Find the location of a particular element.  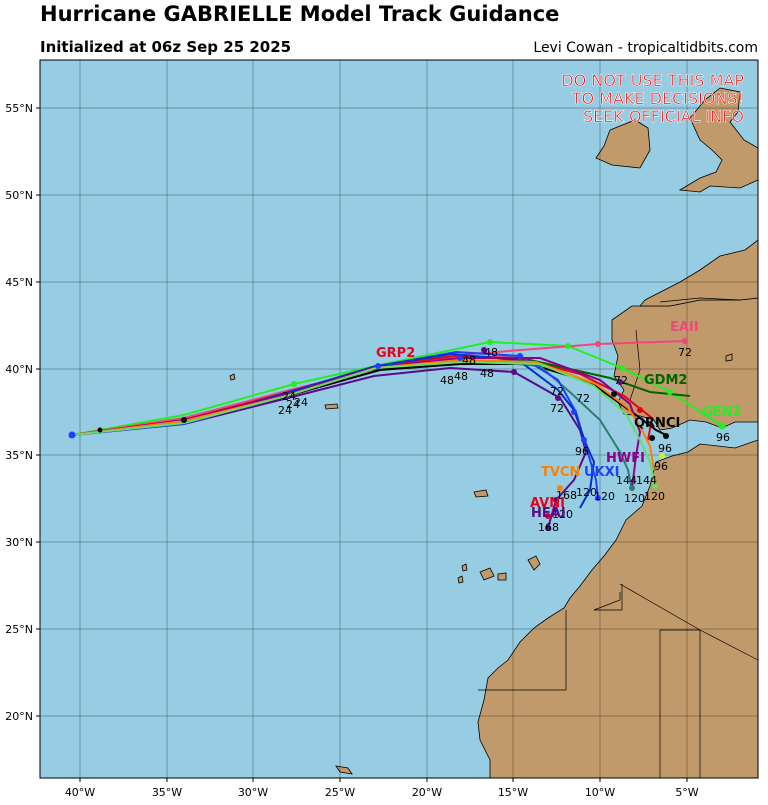

track-hwfi is located at coordinates (356, 423).